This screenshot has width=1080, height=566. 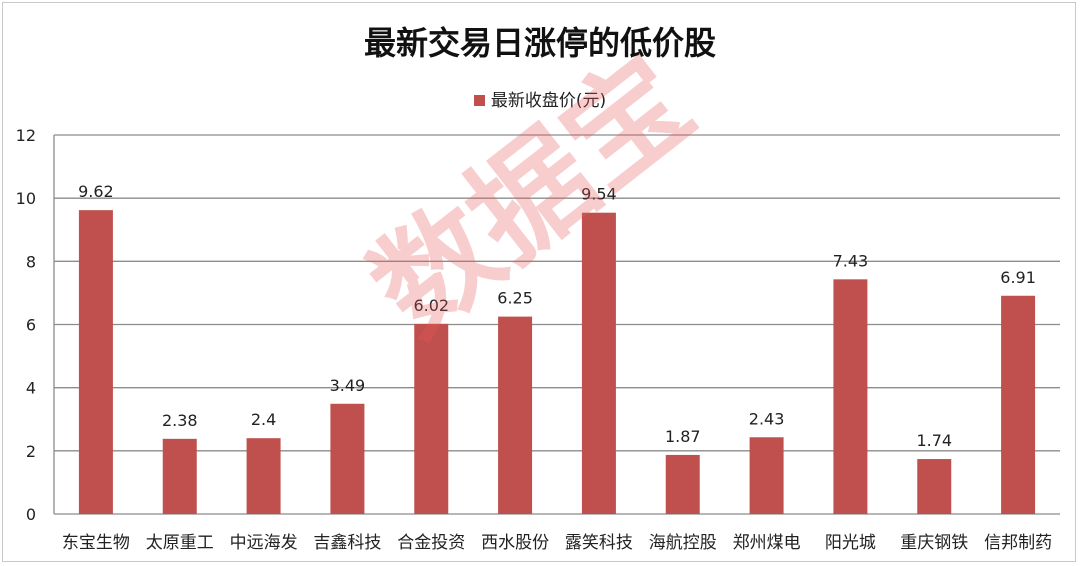 I want to click on data-label: 2.38, so click(x=180, y=420).